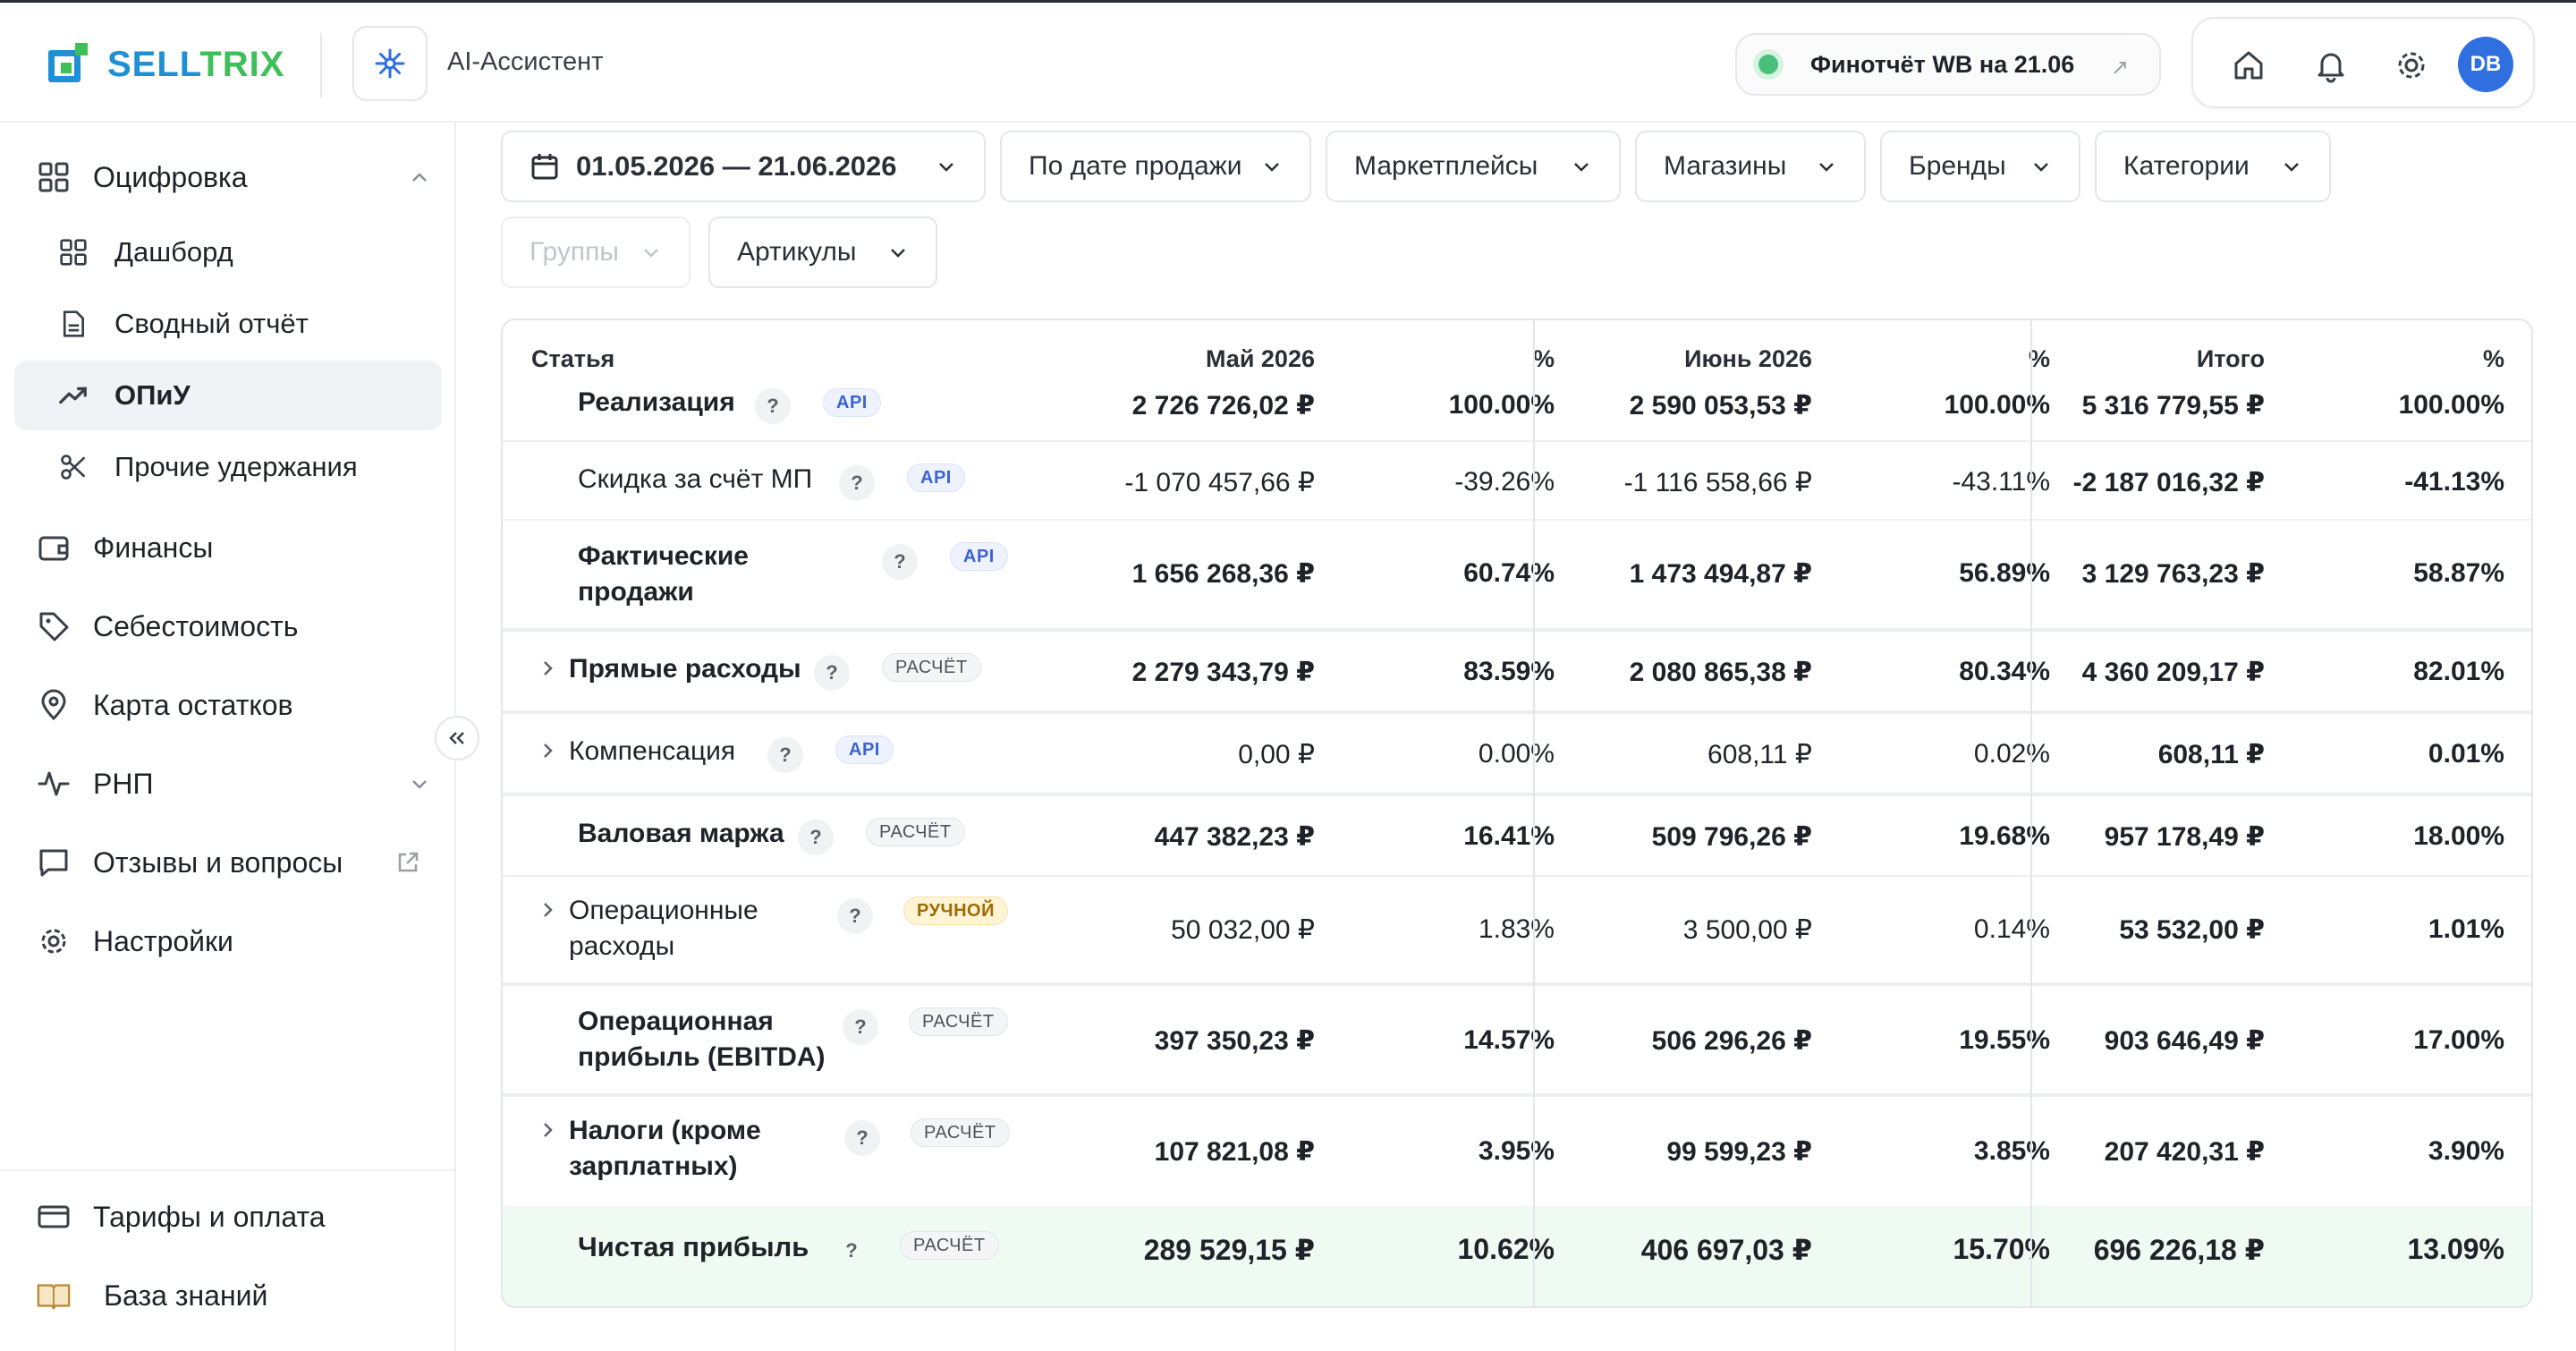  Describe the element at coordinates (218, 862) in the screenshot. I see `sidebar-item-label: Отзывы и вопросы` at that location.